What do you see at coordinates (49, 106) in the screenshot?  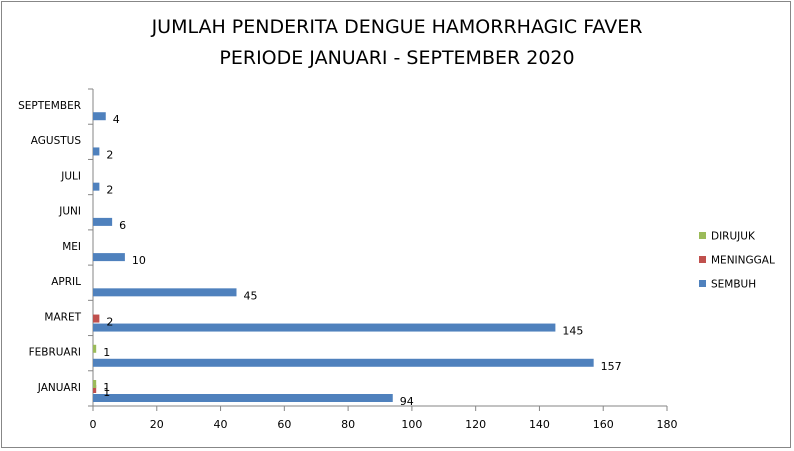 I see `category-label: SEPTEMBER` at bounding box center [49, 106].